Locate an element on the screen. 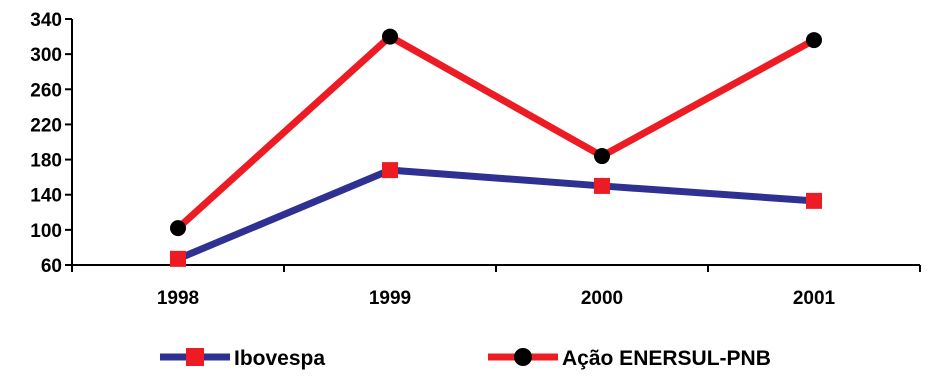 Image resolution: width=934 pixels, height=376 pixels. chart-legend: Ibovespa Ação ENERSUL-PNB is located at coordinates (465, 358).